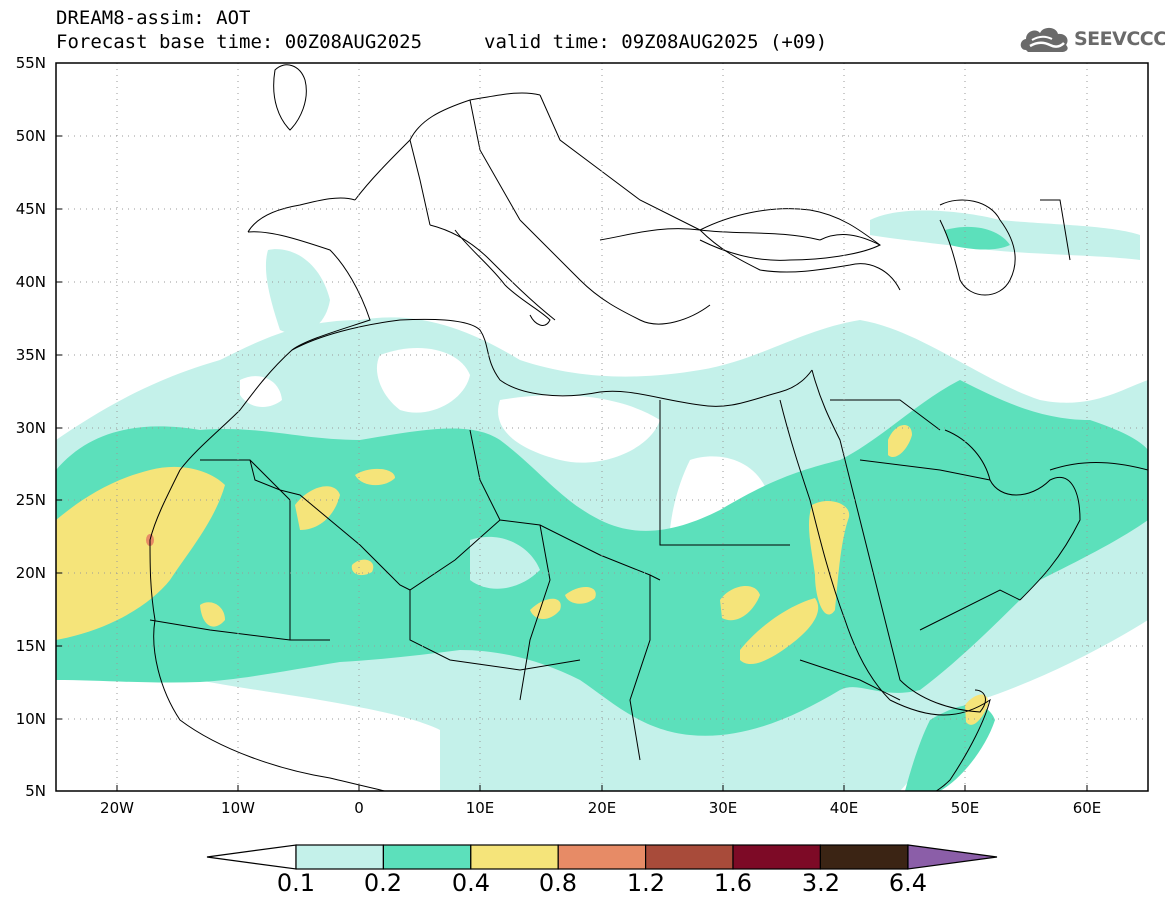  I want to click on seevccc-logo: SEEVCCC, so click(1091, 40).